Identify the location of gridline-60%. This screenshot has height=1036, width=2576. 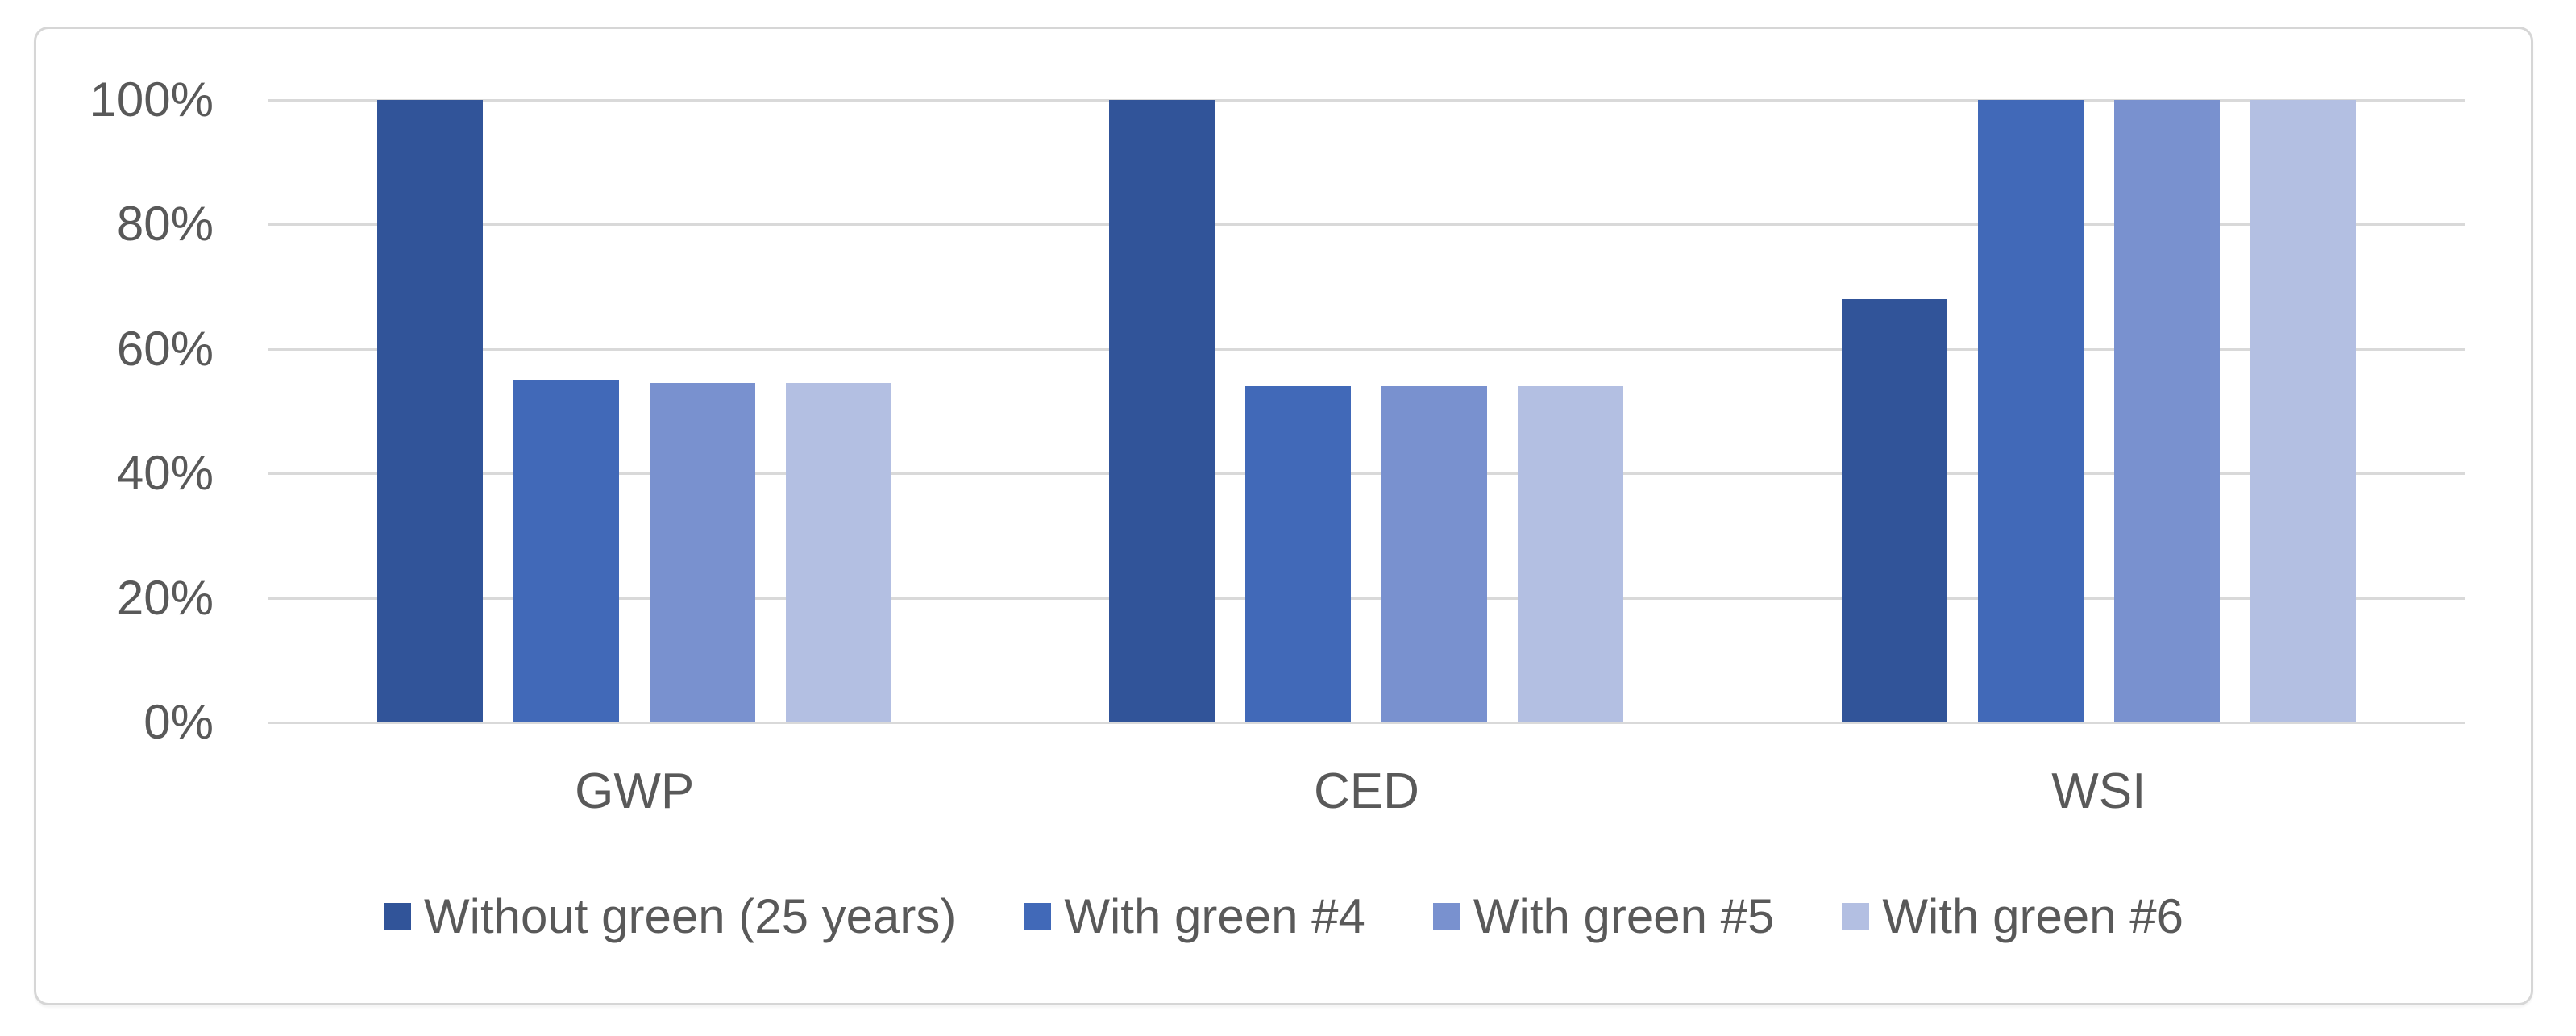
(1366, 349).